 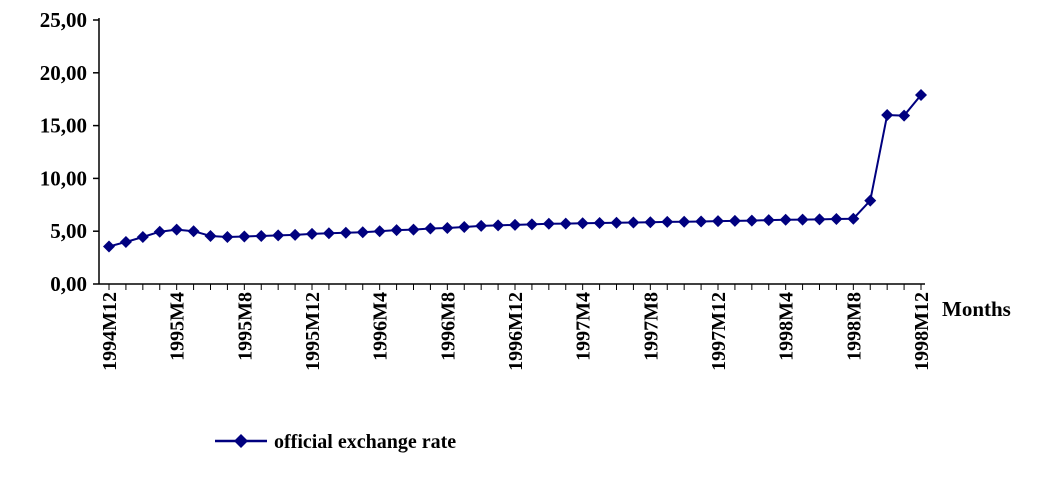 I want to click on y-tick-label: 25,00, so click(x=63, y=20).